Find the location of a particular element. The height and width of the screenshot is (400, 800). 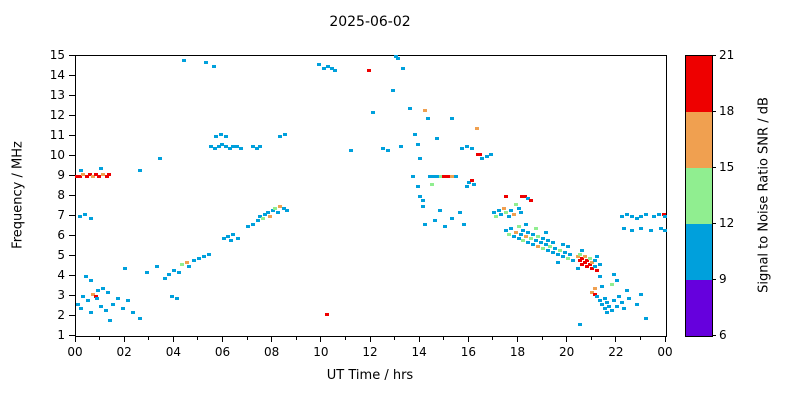

x-tick-label: 18 is located at coordinates (517, 352).